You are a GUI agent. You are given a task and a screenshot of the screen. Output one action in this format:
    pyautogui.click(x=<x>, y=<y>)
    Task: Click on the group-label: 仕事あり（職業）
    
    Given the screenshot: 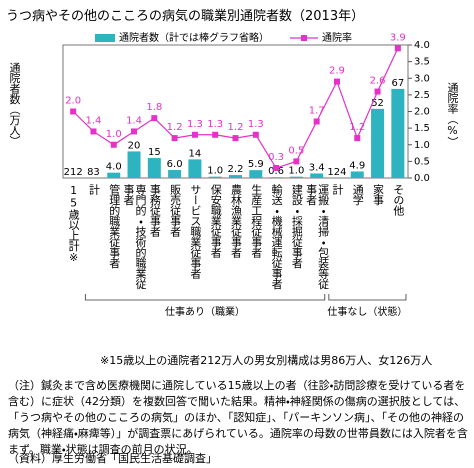 What is the action you would take?
    pyautogui.click(x=205, y=311)
    